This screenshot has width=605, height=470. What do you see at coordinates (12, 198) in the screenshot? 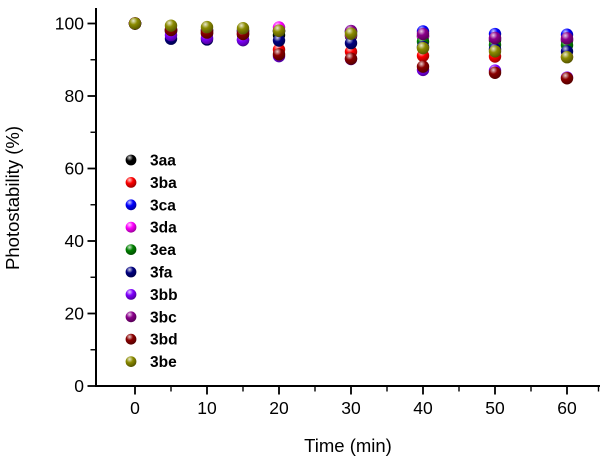
I see `y-axis-title: Photostability (%)` at bounding box center [12, 198].